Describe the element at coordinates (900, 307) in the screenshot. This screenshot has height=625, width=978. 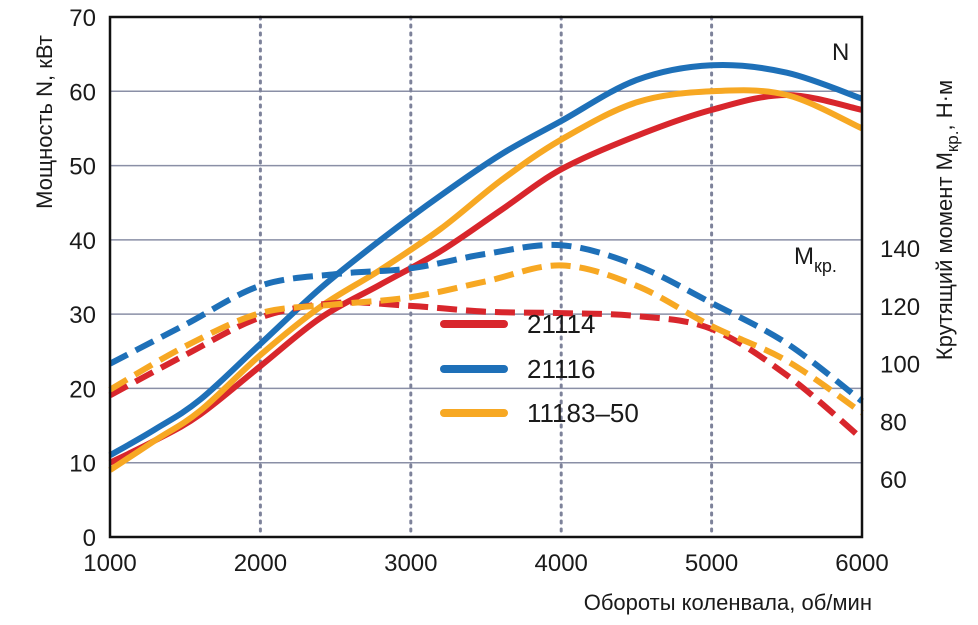
I see `y-right-tick-label-120: 120` at that location.